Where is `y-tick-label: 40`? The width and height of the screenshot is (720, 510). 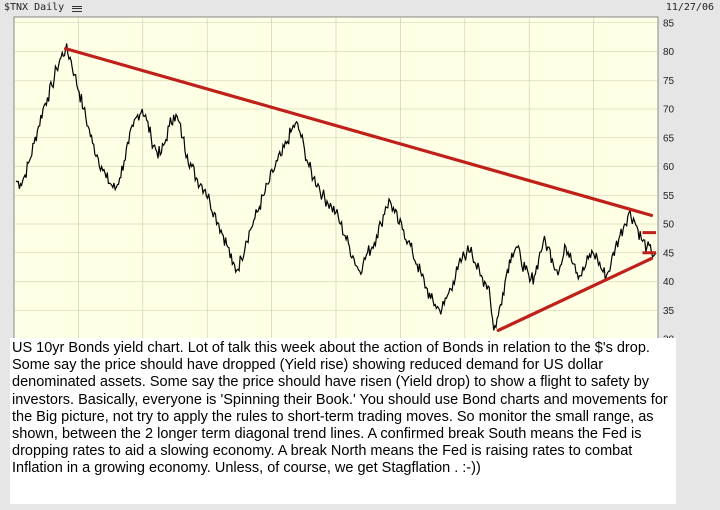
y-tick-label: 40 is located at coordinates (669, 282).